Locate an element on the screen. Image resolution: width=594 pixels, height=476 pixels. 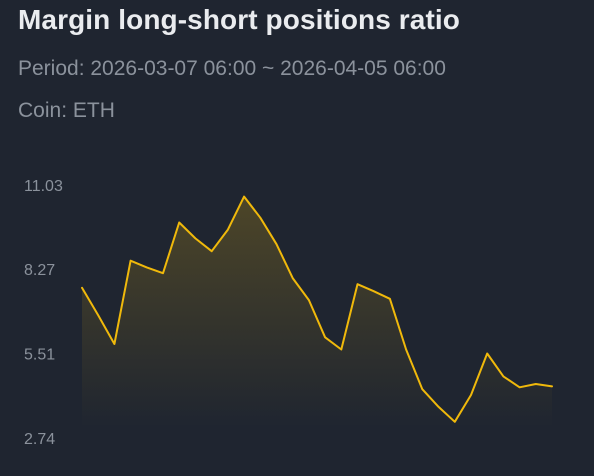
y-tick-label: 11.03 is located at coordinates (43, 186).